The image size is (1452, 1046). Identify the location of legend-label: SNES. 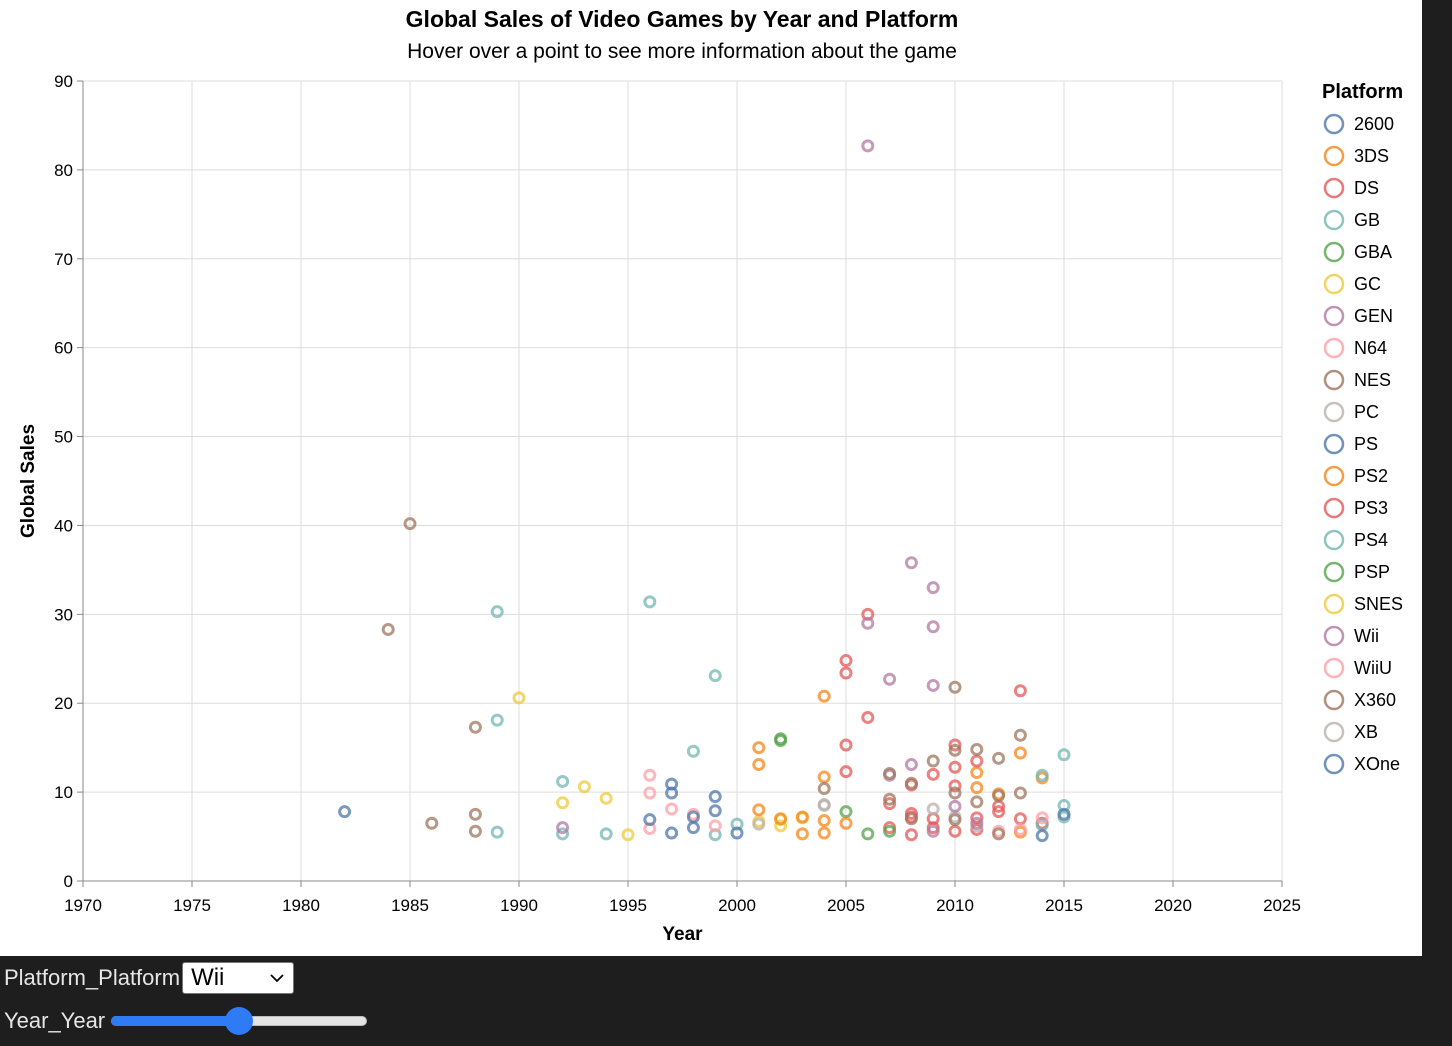
(1378, 604).